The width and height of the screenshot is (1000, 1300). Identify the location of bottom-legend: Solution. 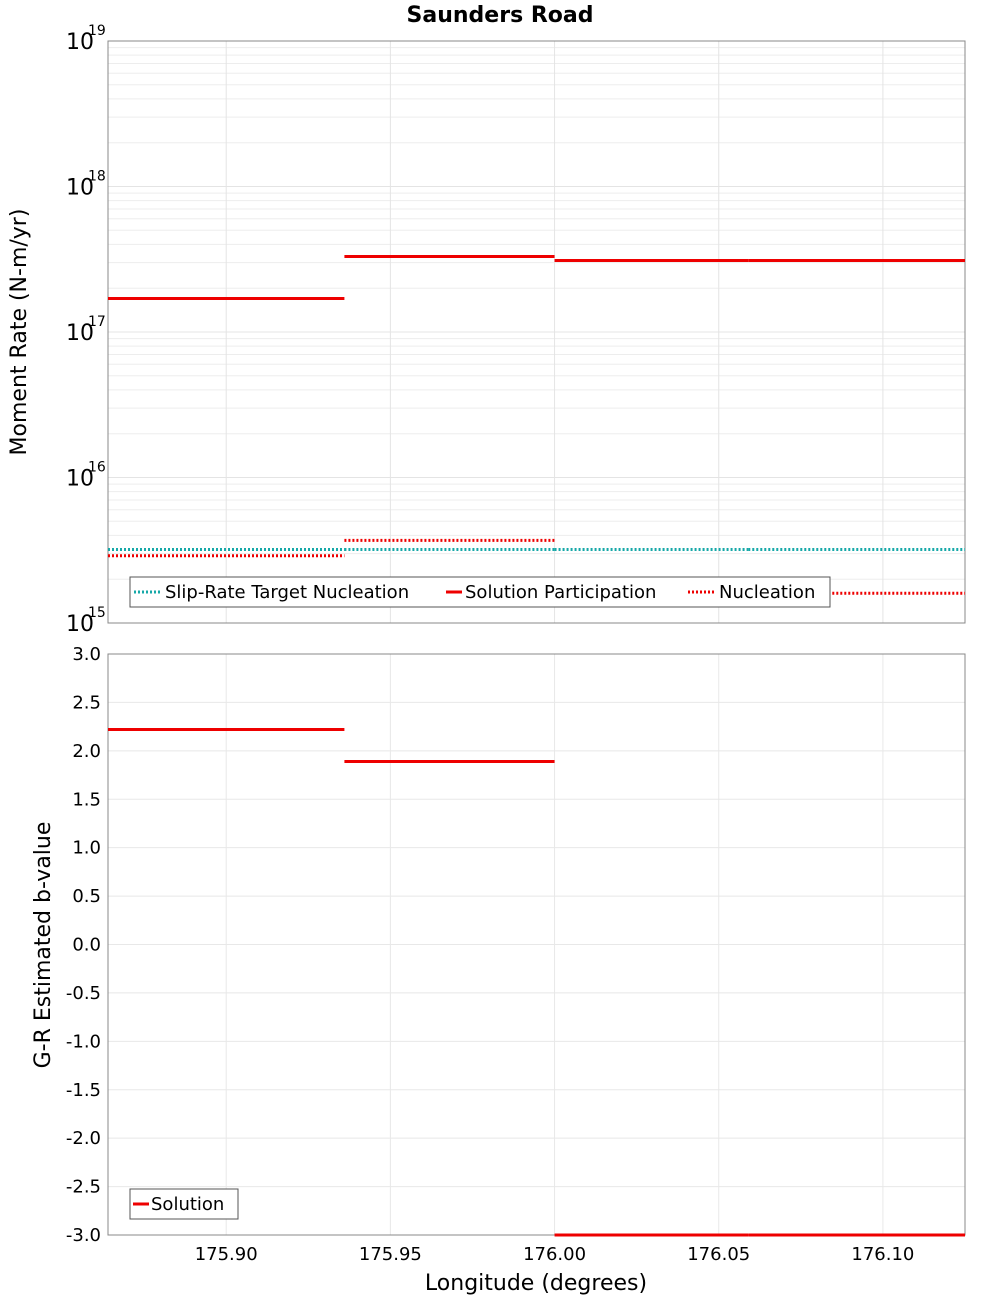
(184, 1204).